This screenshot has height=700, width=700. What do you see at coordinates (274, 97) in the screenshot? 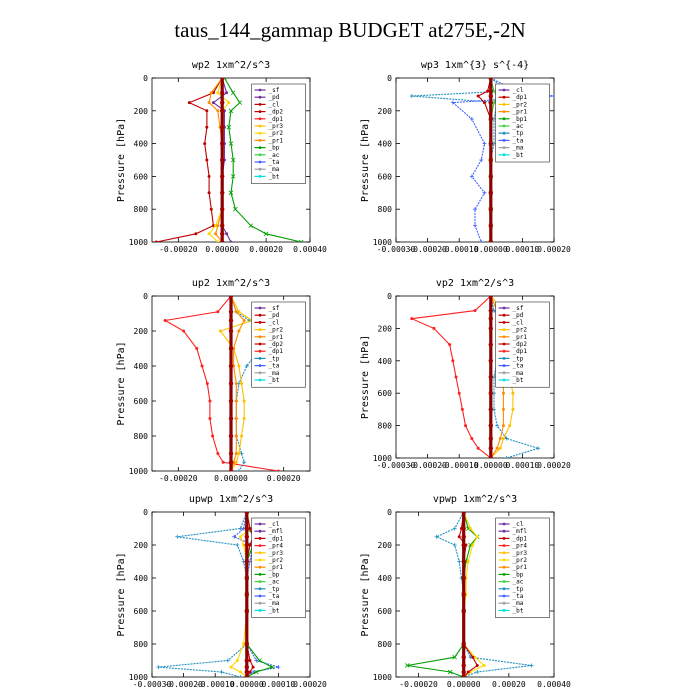
I see `legend-label: _pd` at bounding box center [274, 97].